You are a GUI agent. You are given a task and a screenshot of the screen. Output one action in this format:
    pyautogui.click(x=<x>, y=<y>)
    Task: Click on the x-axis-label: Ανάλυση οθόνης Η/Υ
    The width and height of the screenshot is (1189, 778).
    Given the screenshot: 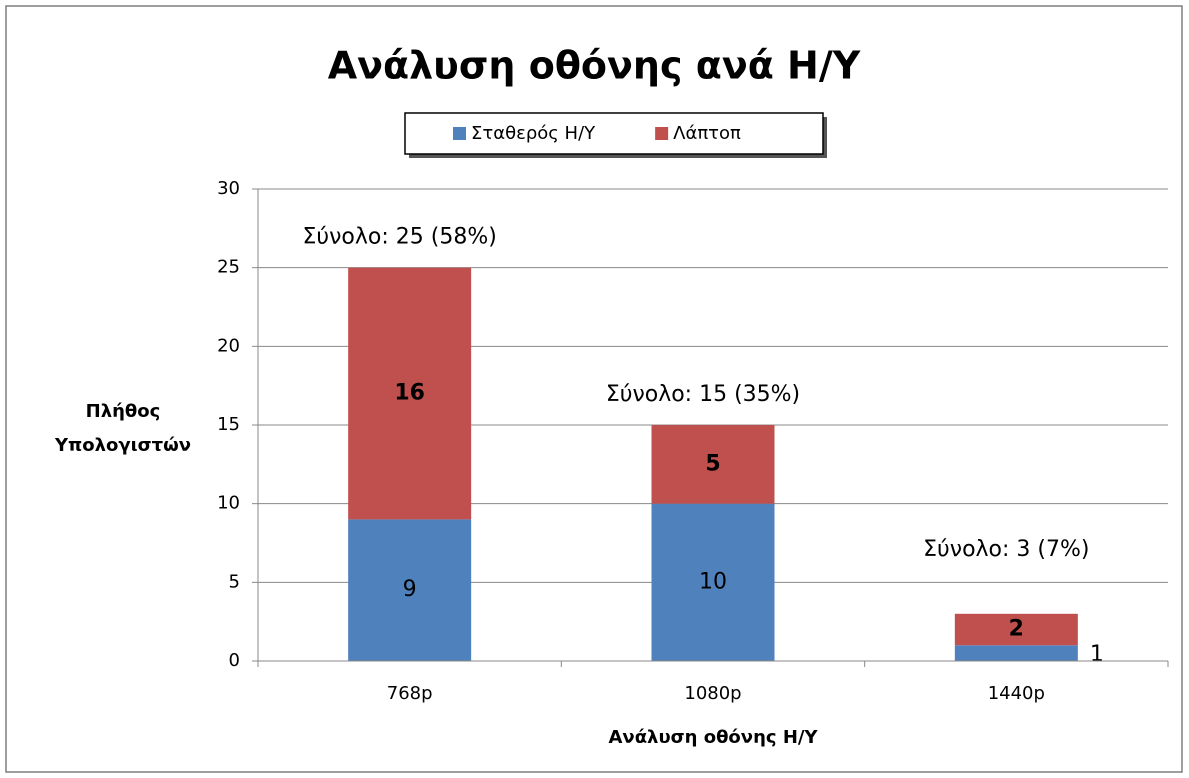 What is the action you would take?
    pyautogui.click(x=714, y=737)
    